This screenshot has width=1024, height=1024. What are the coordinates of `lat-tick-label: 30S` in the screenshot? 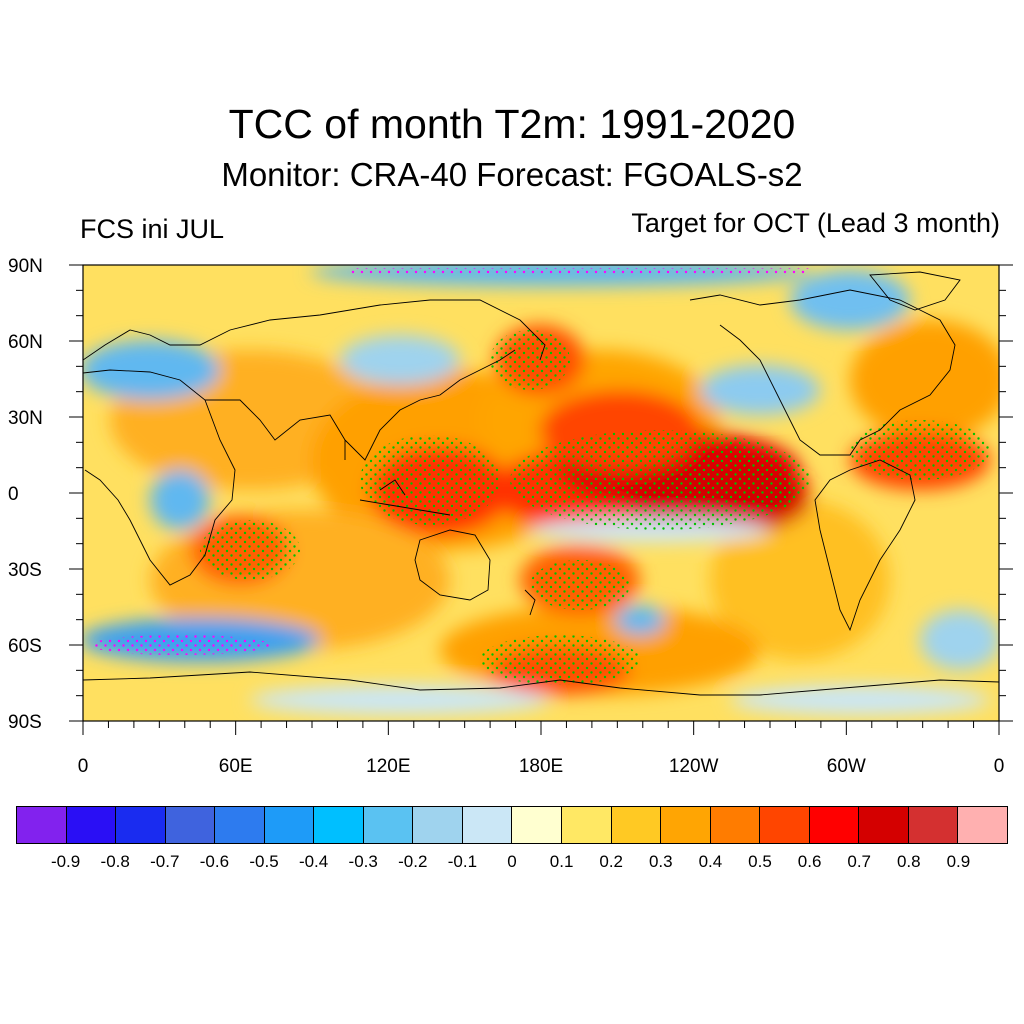 It's located at (25, 570).